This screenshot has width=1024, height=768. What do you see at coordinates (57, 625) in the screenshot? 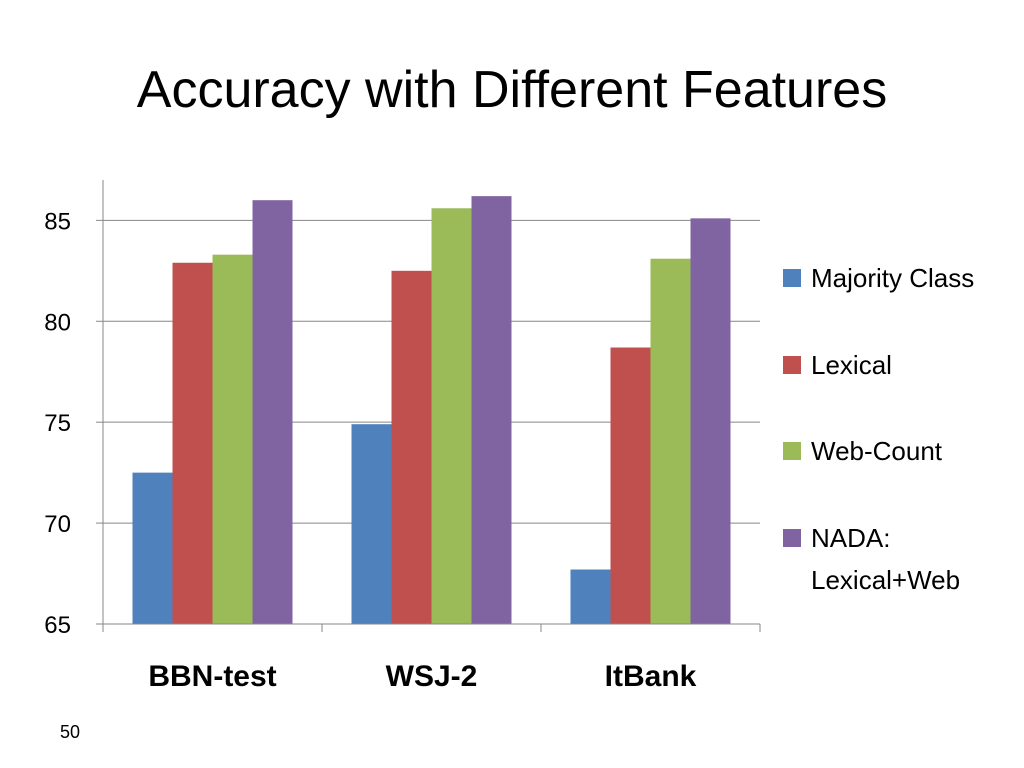
I see `y-tick-label: 65` at bounding box center [57, 625].